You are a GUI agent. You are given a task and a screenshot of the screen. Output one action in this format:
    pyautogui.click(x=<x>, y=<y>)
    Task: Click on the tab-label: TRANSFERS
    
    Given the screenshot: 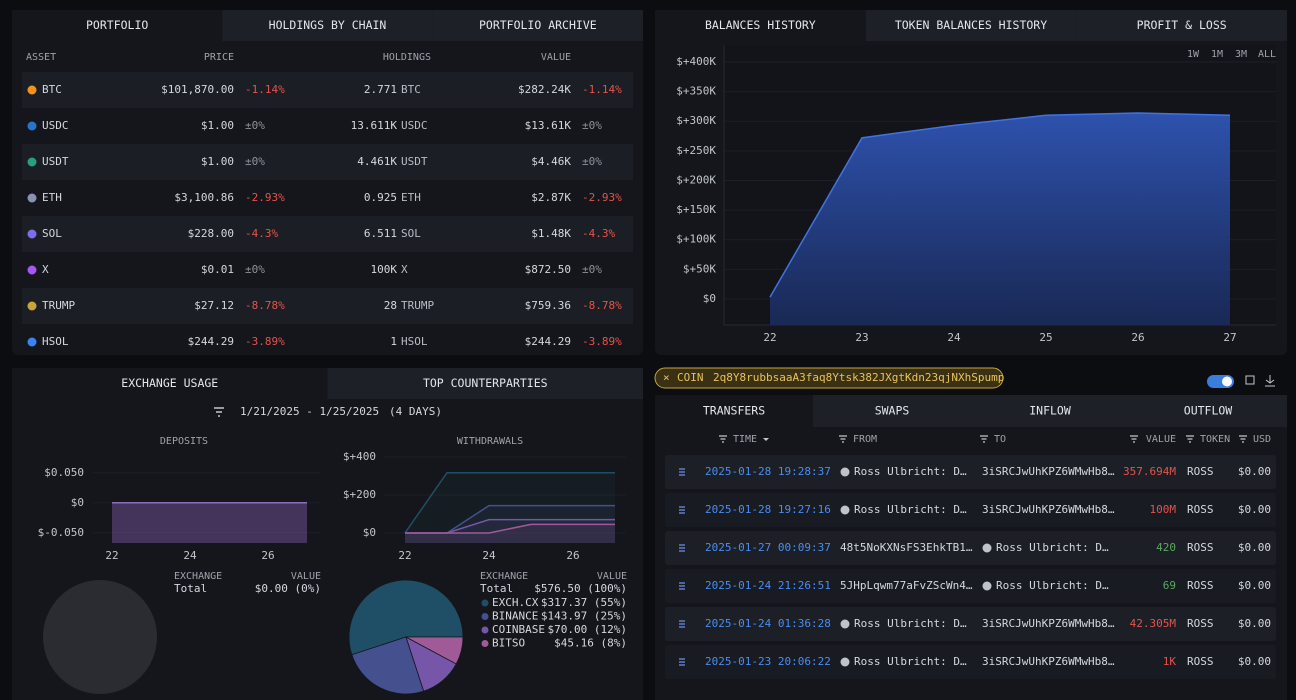 What is the action you would take?
    pyautogui.click(x=734, y=411)
    